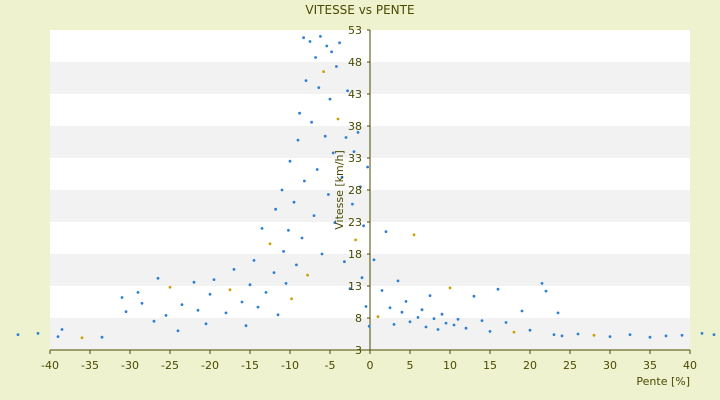  What do you see at coordinates (210, 365) in the screenshot?
I see `x-tick-label: -20` at bounding box center [210, 365].